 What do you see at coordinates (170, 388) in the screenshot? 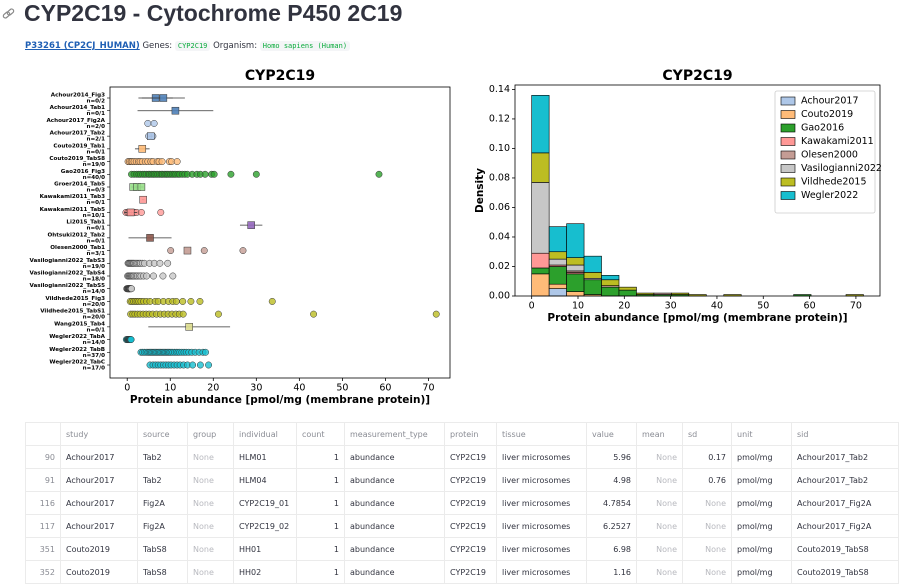
I see `x-tick-label: 10` at bounding box center [170, 388].